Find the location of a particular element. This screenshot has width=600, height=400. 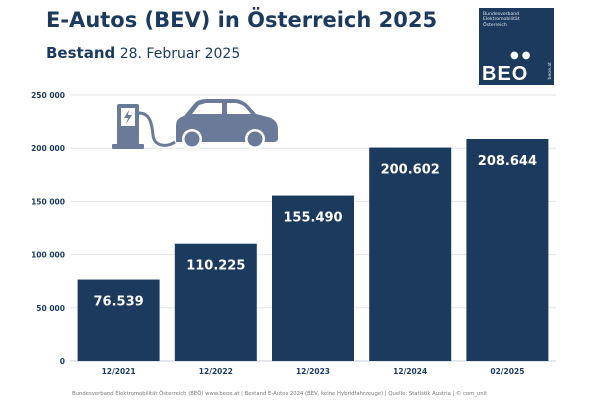

logo-line: Österreich is located at coordinates (495, 25).